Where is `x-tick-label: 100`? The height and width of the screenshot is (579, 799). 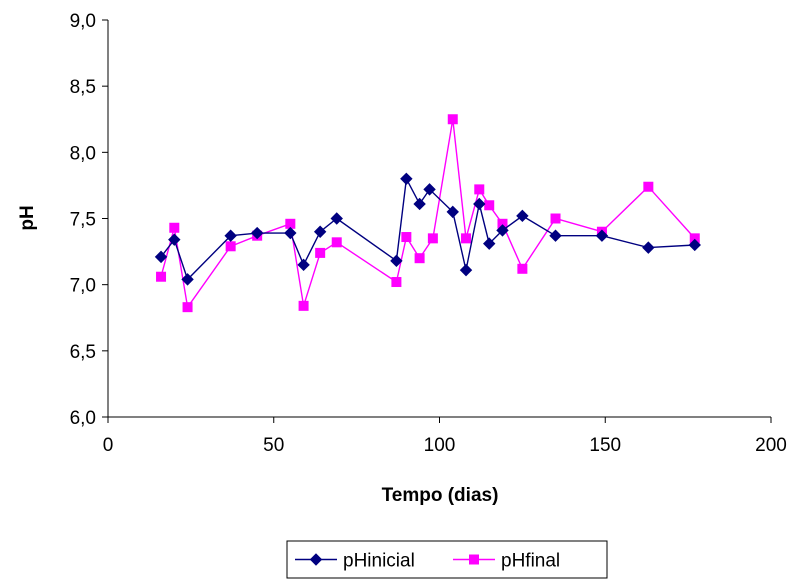
x-tick-label: 100 is located at coordinates (440, 445).